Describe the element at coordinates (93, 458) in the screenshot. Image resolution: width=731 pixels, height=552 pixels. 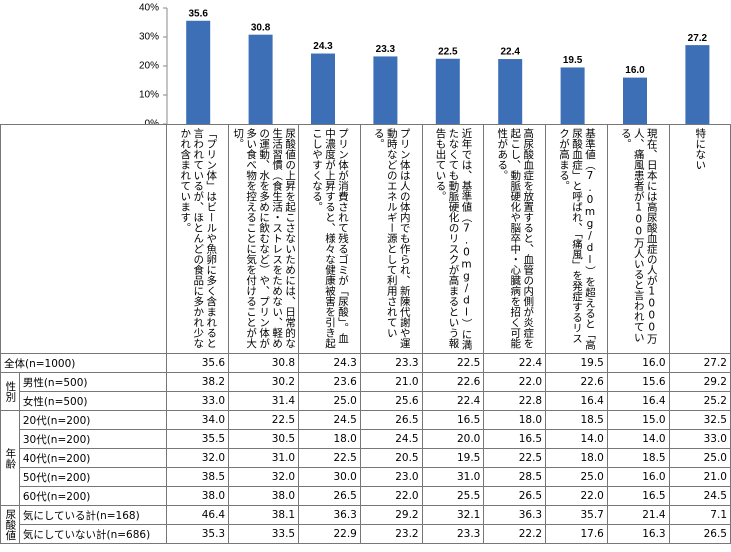
I see `row-label: 40代(n=200)` at that location.